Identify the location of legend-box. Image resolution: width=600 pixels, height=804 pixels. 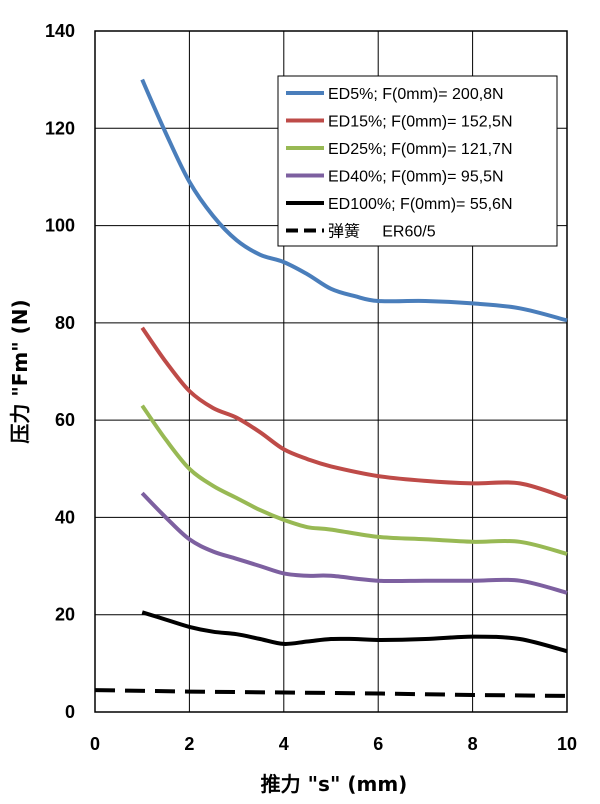
(417, 161).